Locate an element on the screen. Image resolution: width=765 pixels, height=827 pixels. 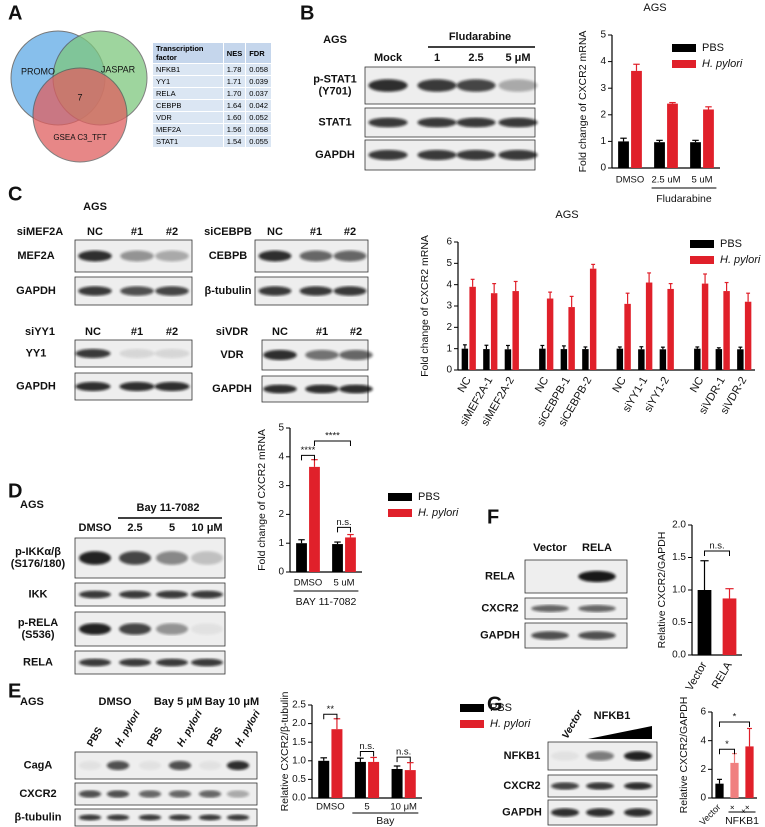
y-tick-label: 6 is located at coordinates (703, 712).